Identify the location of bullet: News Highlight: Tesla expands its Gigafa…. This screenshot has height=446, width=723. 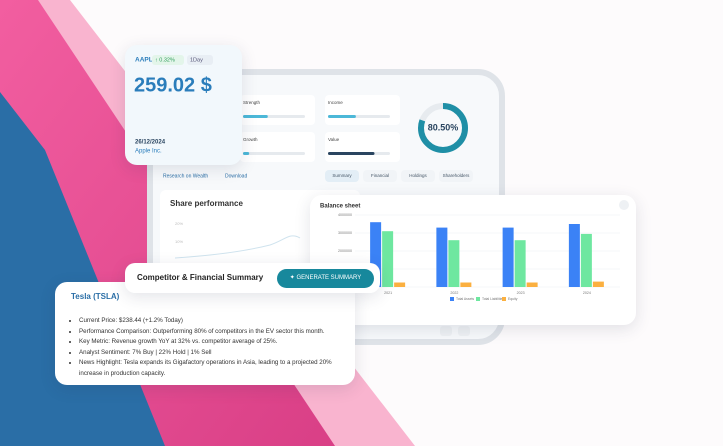
(216, 368).